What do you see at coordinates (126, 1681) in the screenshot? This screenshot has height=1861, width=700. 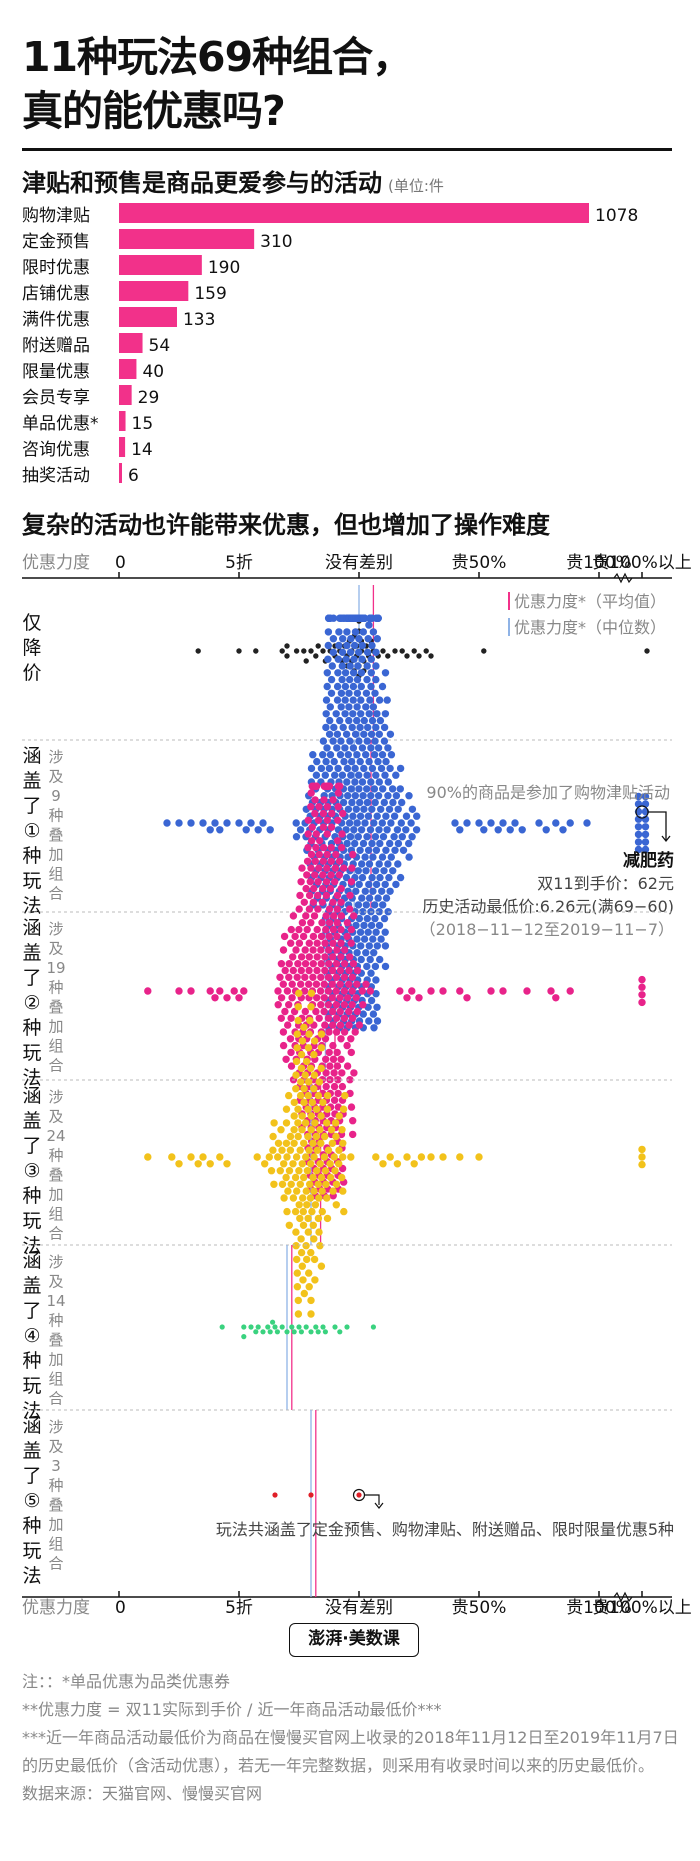 I see `note-1: 注：：*单品优惠为品类优惠券` at bounding box center [126, 1681].